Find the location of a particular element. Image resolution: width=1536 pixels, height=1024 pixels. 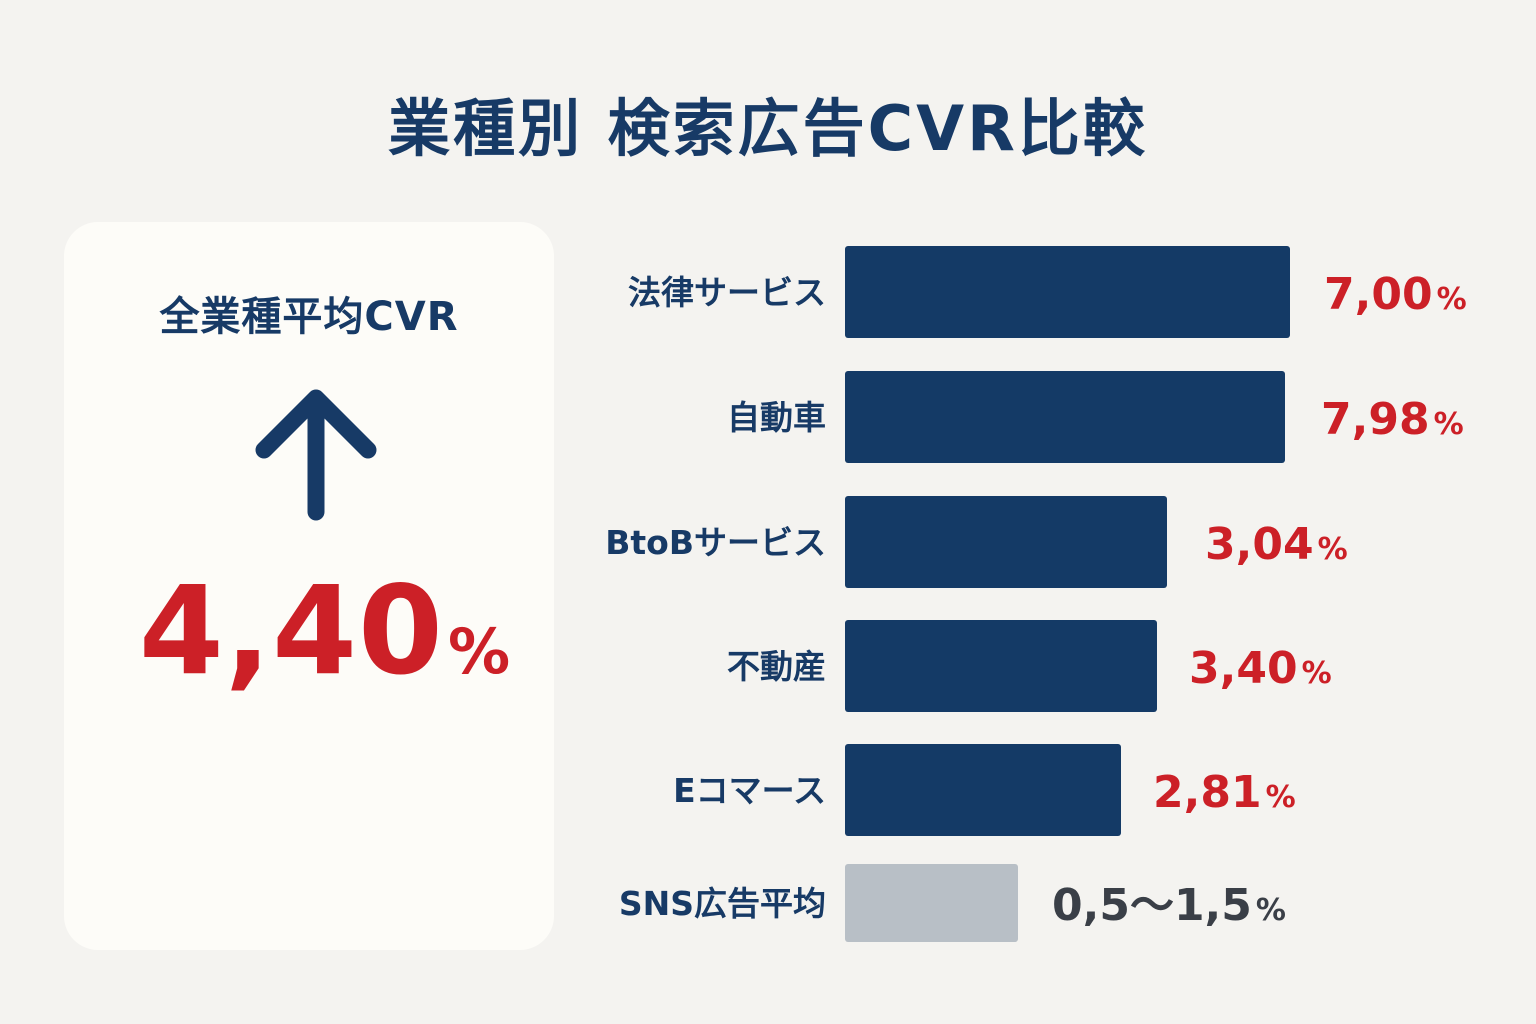

category-label-1: 自動車 is located at coordinates (776, 417).